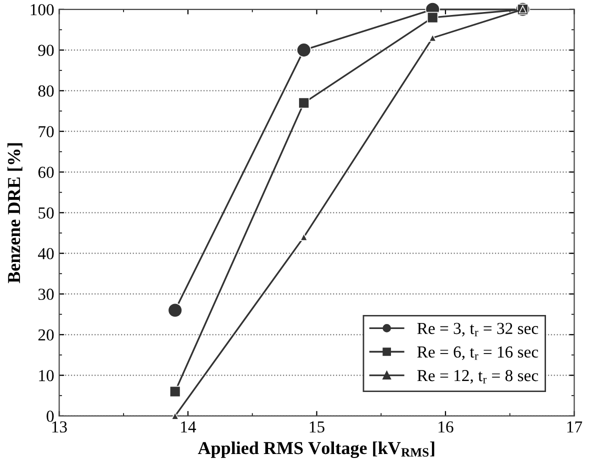 Image resolution: width=592 pixels, height=470 pixels. Describe the element at coordinates (46, 376) in the screenshot. I see `y-tick-label: 10` at that location.